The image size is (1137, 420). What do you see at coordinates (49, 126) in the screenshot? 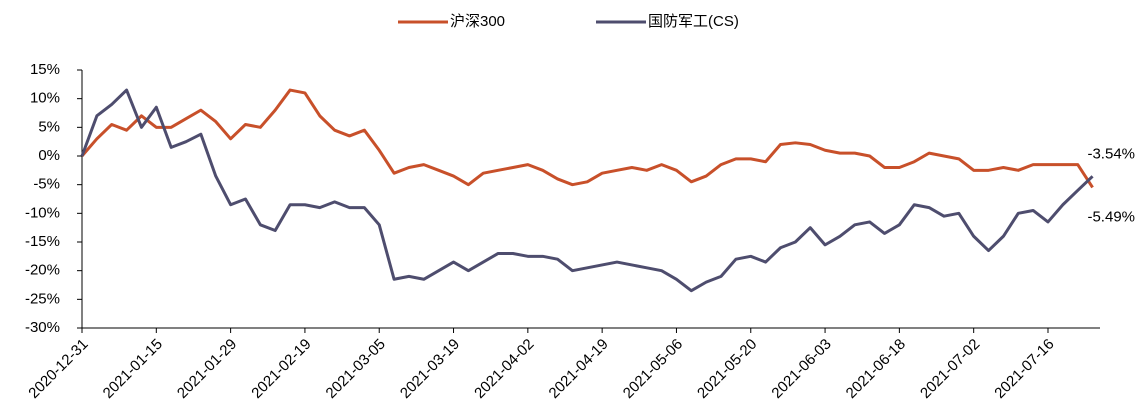
I see `y-tick-label: 5%` at bounding box center [49, 126].